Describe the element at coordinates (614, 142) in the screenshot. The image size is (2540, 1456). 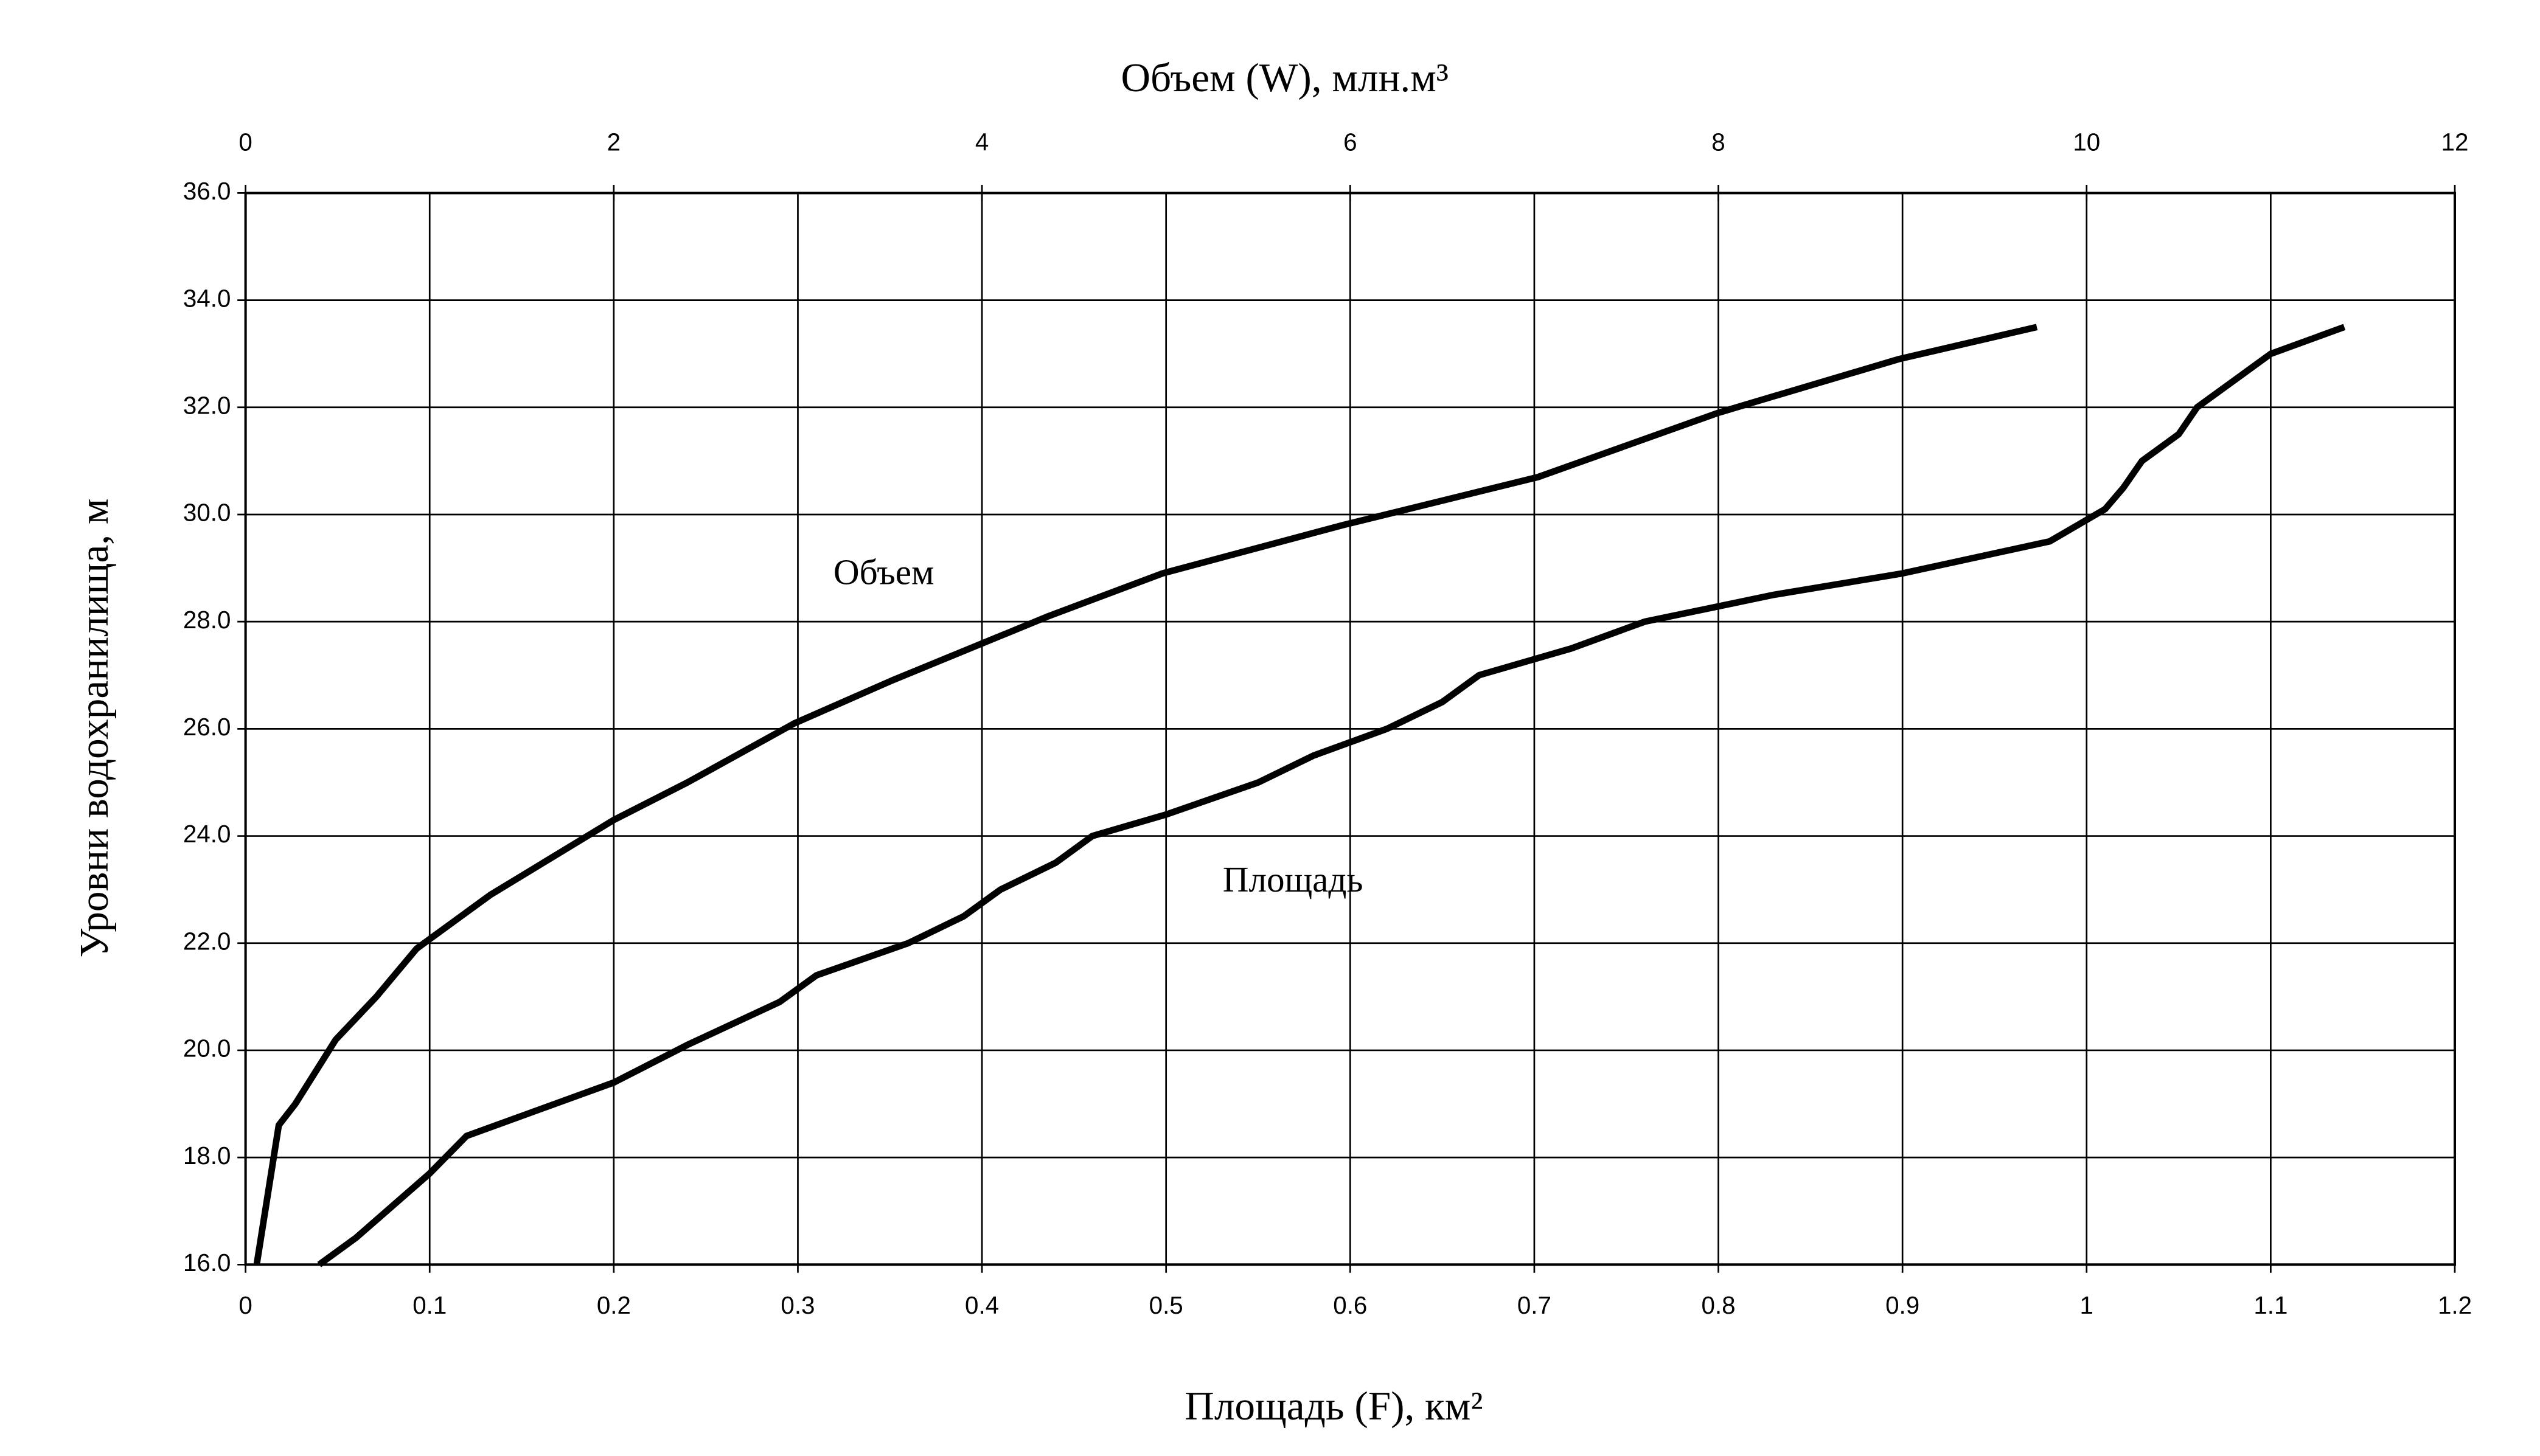
I see `x2-tick-label: 2` at that location.